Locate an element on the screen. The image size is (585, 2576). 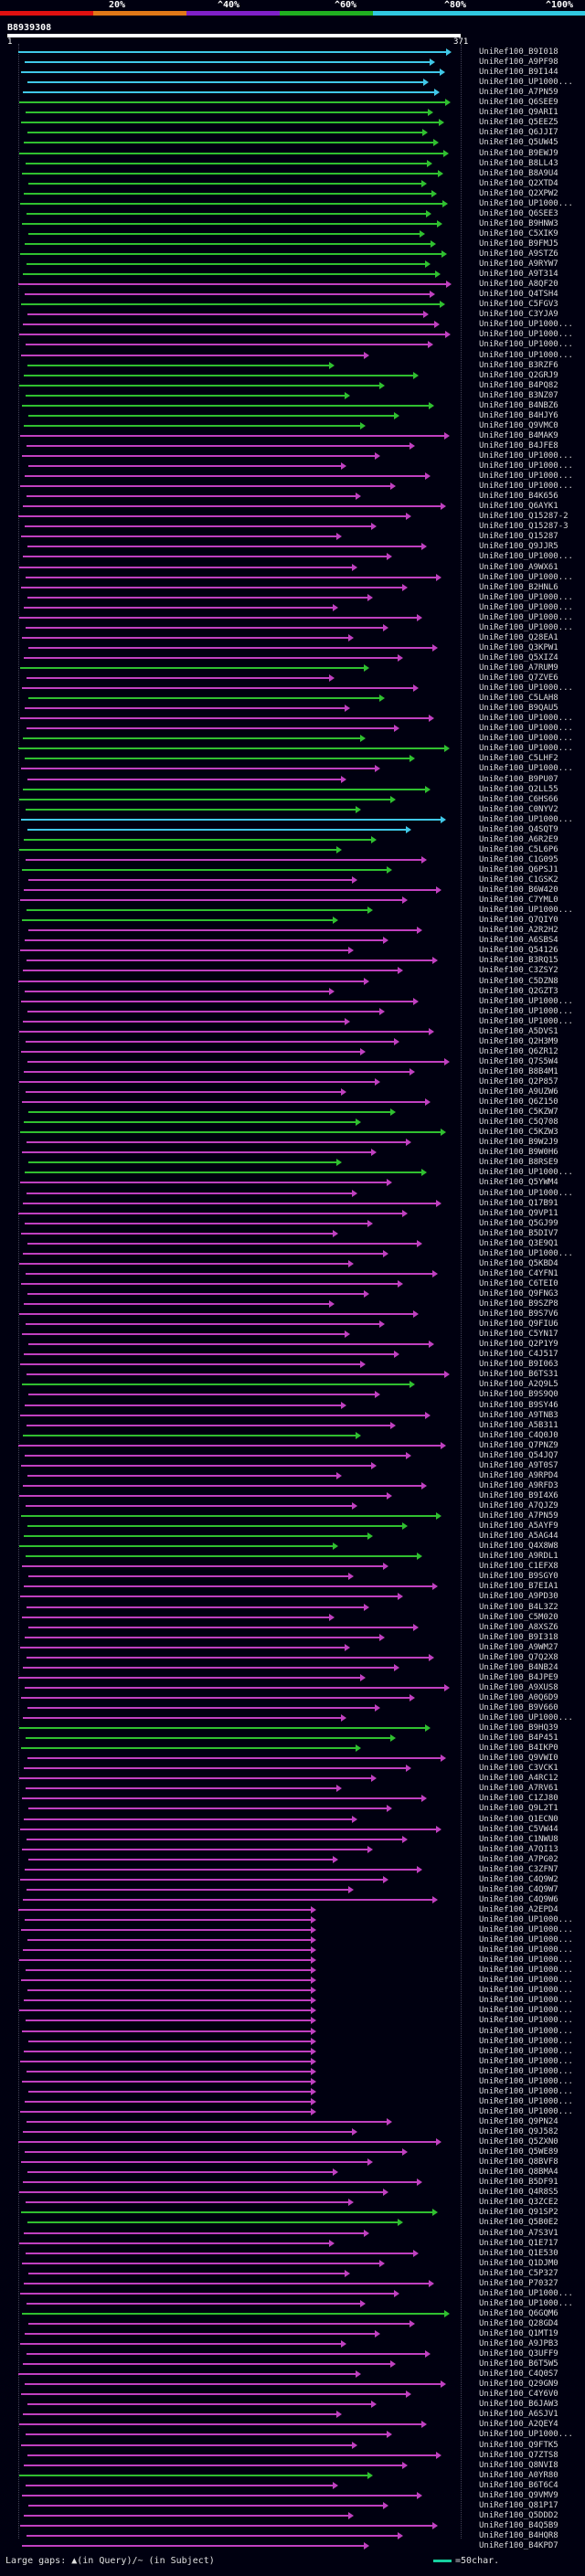
hit-row: UniRef100_Q6SEE3 is located at coordinates (293, 213).